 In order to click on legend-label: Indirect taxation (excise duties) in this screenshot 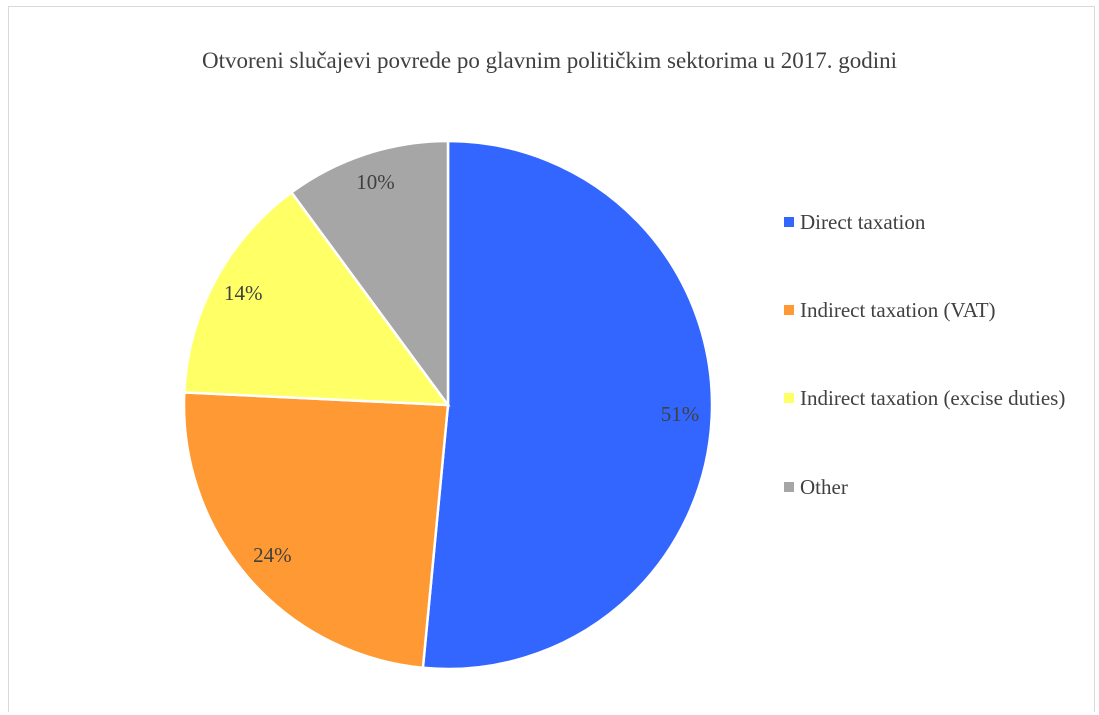, I will do `click(933, 398)`.